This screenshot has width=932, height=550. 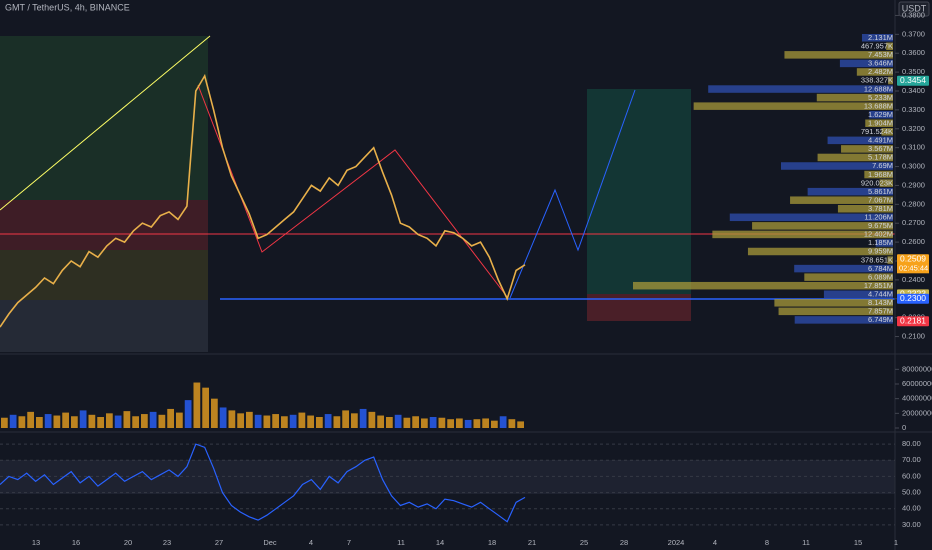 What do you see at coordinates (913, 241) in the screenshot?
I see `y-tick-label: 0.2600` at bounding box center [913, 241].